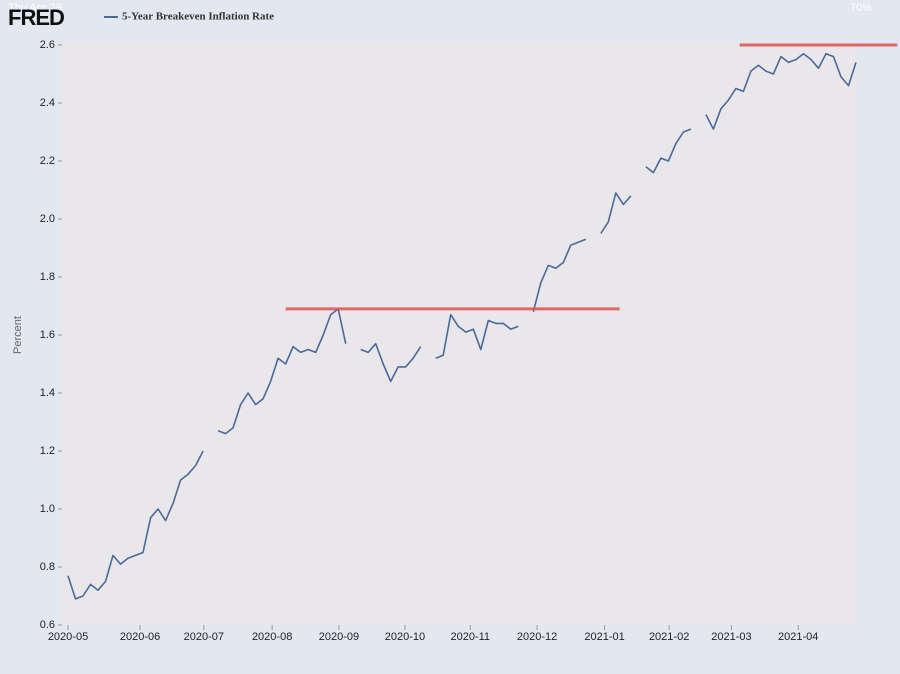 The width and height of the screenshot is (900, 674). I want to click on y-tick-label: 1.2, so click(47, 451).